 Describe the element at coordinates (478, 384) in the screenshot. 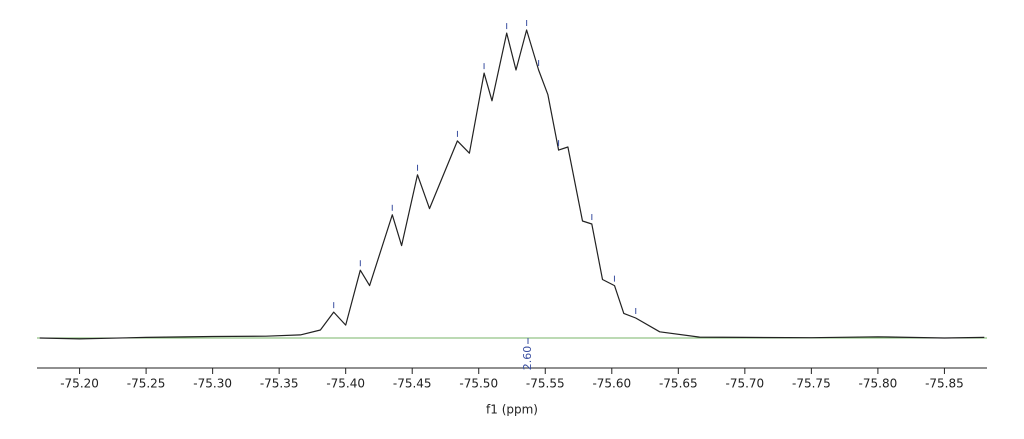

I see `x-tick-label: -75.50` at that location.